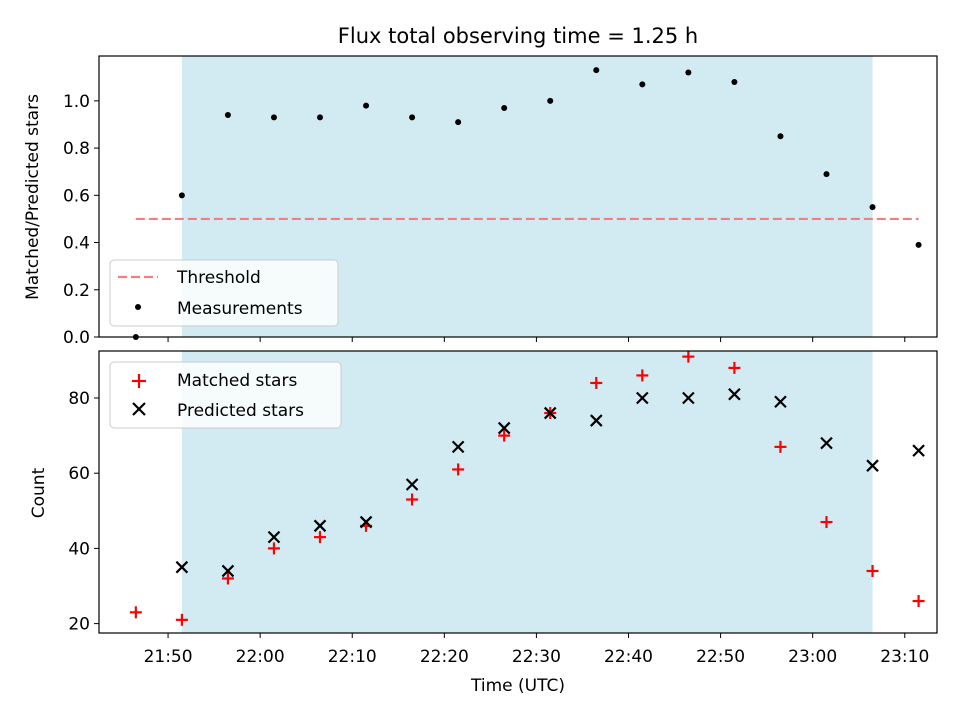 The image size is (960, 720). I want to click on legend-measurements-label: Measurements, so click(240, 309).